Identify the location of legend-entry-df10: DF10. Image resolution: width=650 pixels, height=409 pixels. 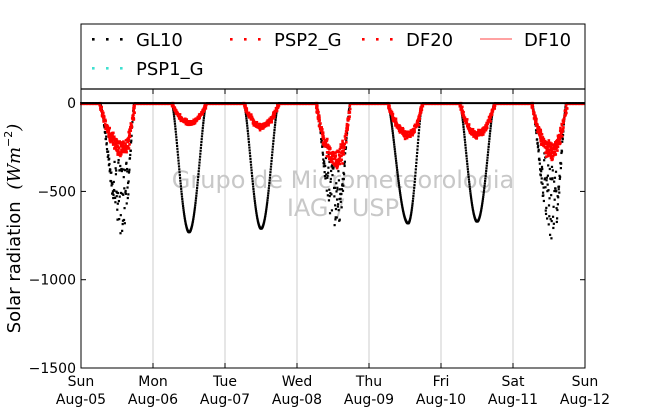
(525, 40).